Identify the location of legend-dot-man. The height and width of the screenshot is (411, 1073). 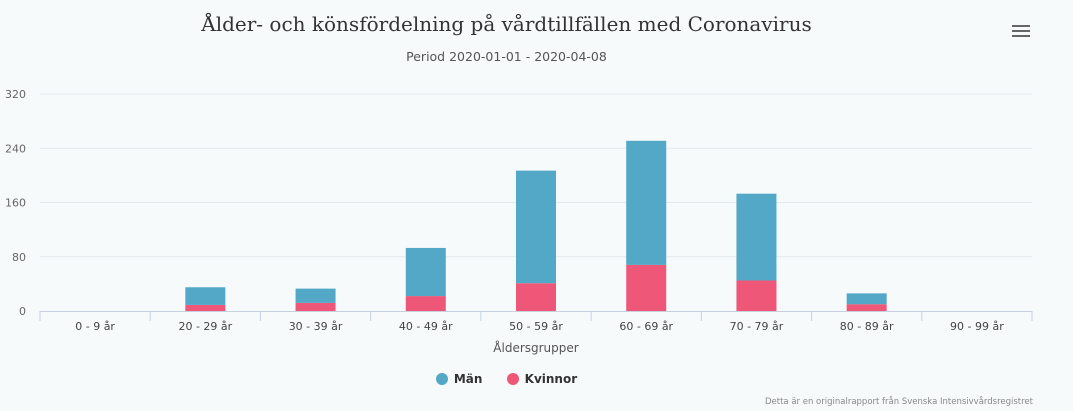
(441, 379).